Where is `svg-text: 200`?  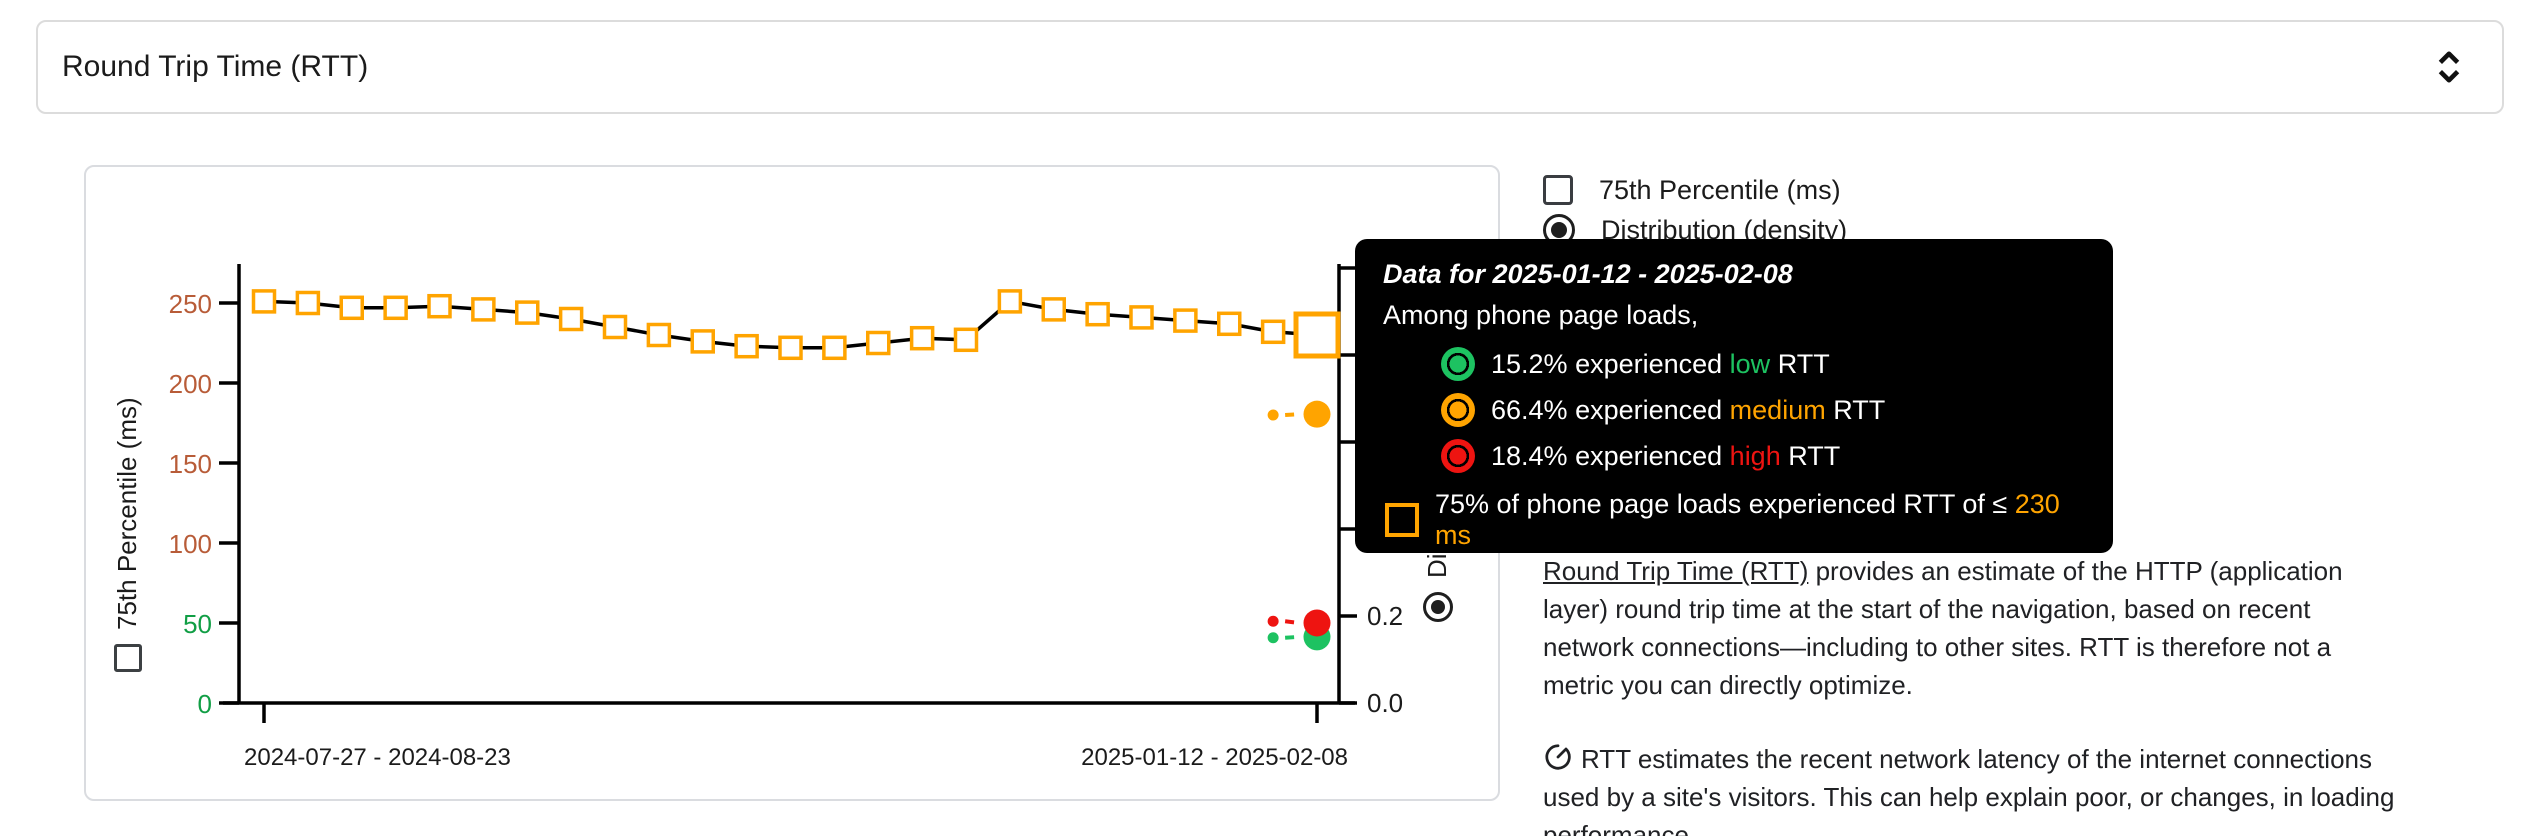
svg-text: 200 is located at coordinates (190, 384).